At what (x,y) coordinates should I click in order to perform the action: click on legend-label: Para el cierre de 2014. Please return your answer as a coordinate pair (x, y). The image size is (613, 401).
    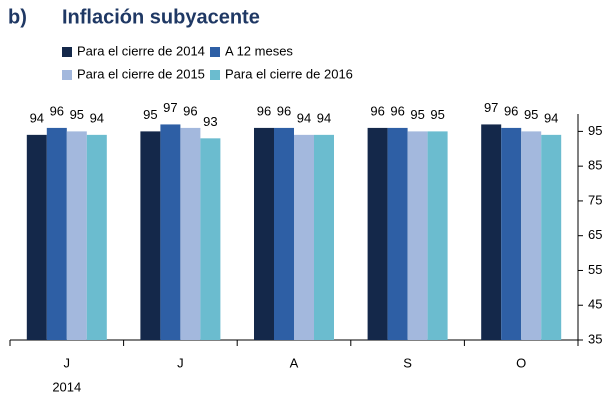
    Looking at the image, I should click on (141, 50).